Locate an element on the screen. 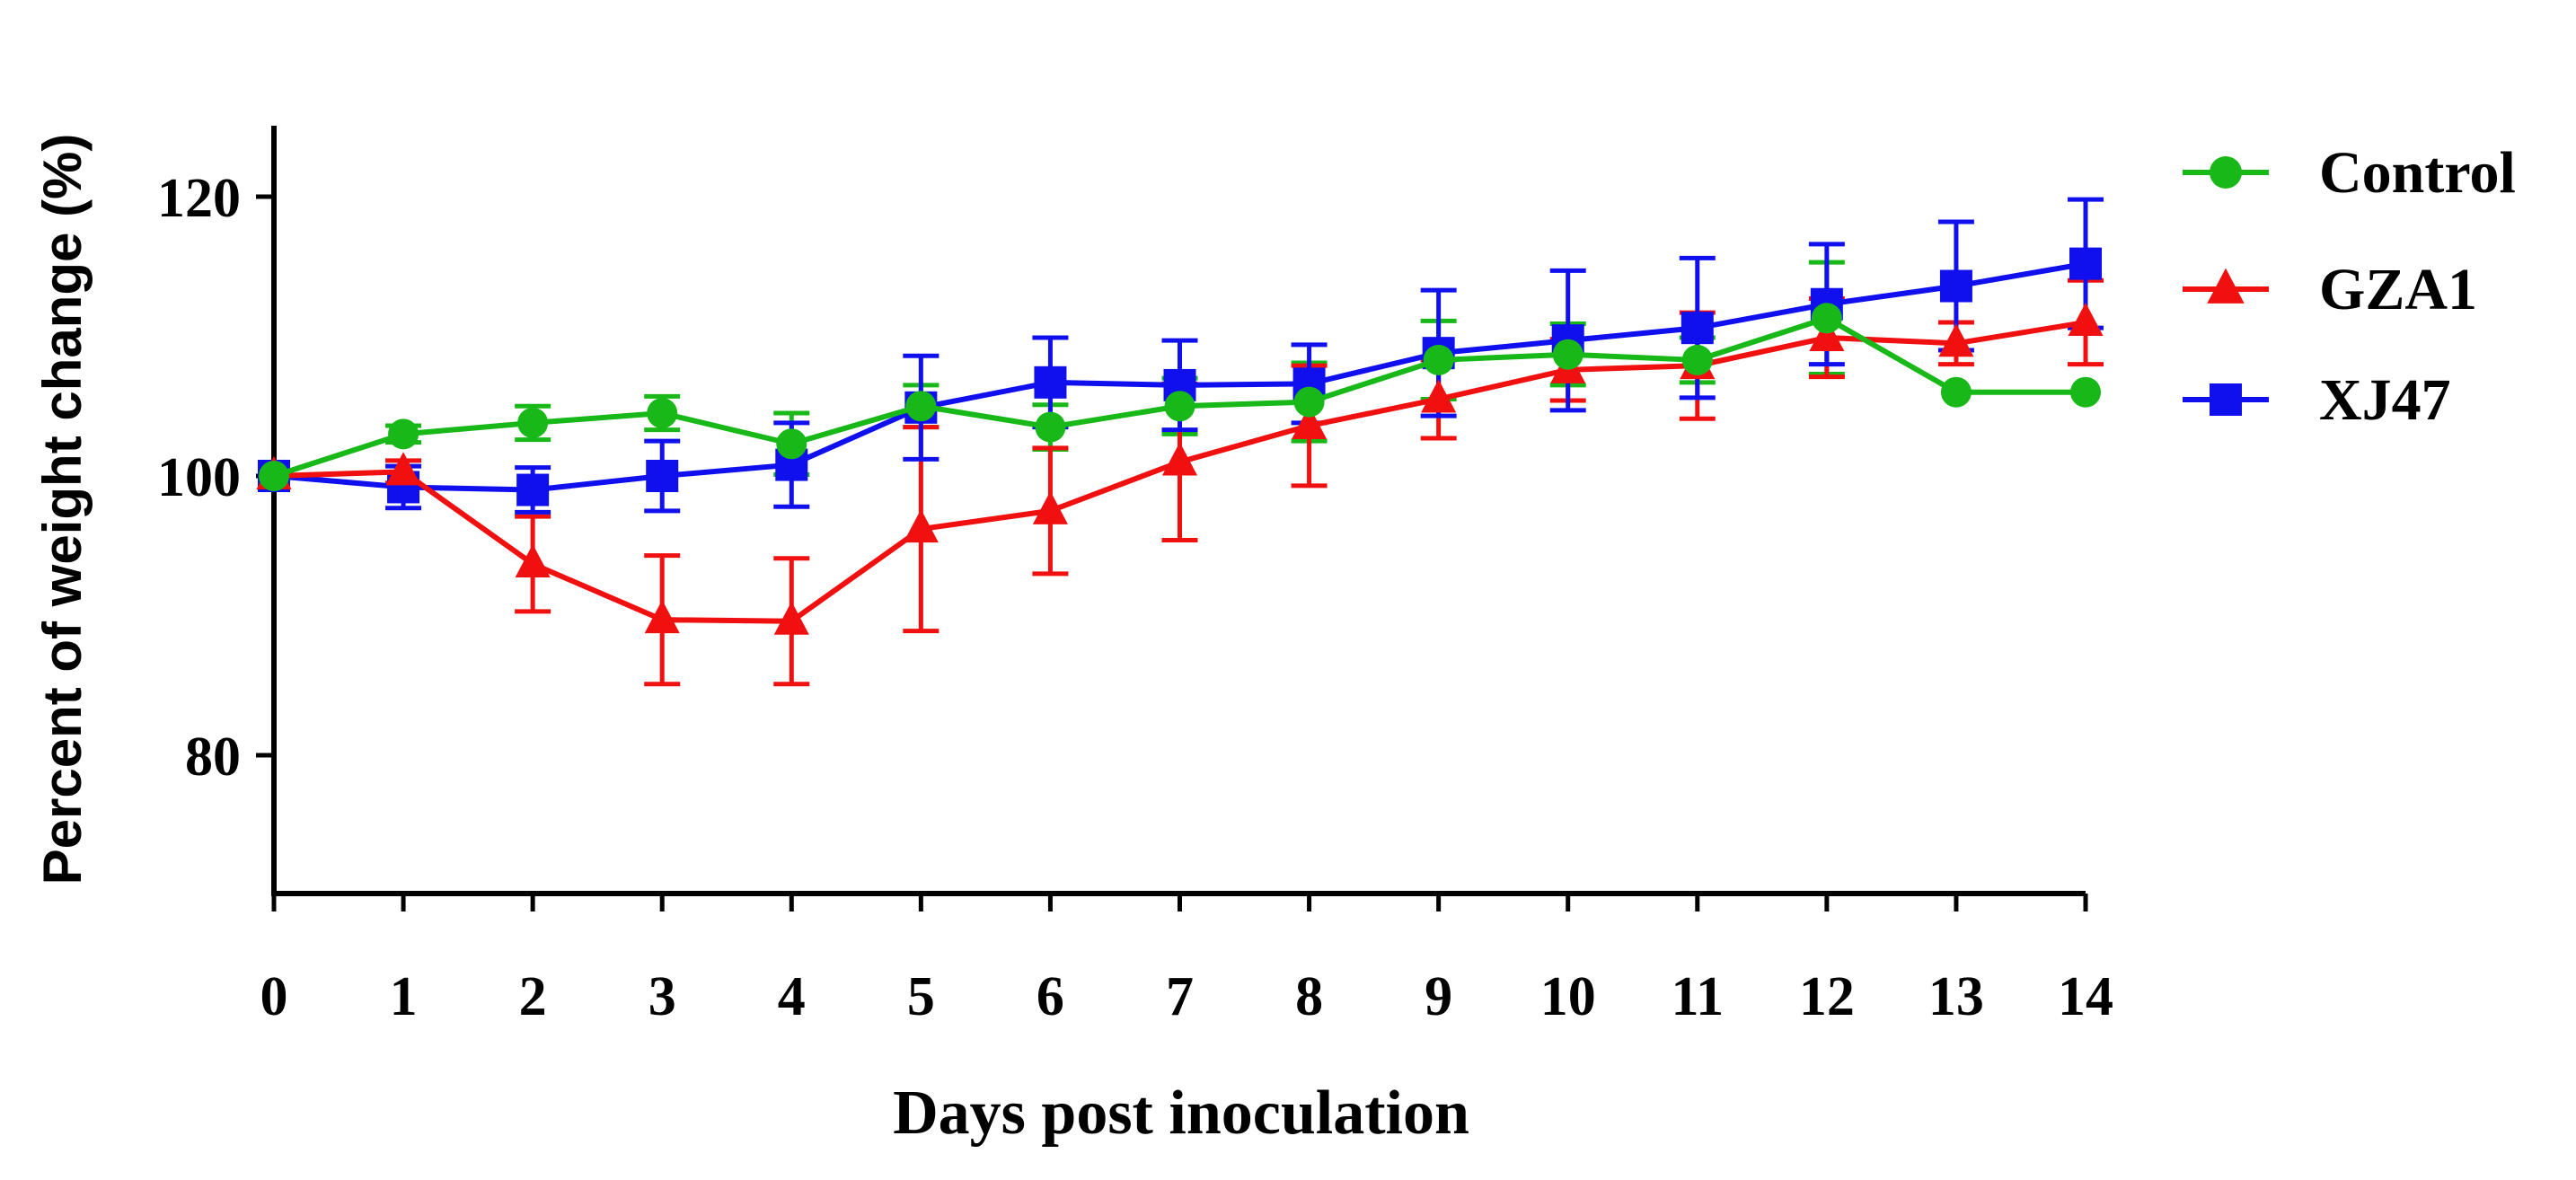 The width and height of the screenshot is (2576, 1180). x-tick-label: 3 is located at coordinates (662, 997).